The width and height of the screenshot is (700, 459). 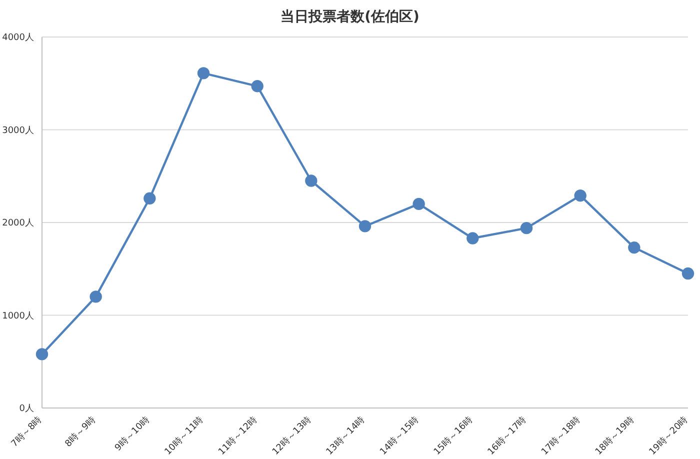 What do you see at coordinates (292, 436) in the screenshot?
I see `x-tick-label: 12時～13時` at bounding box center [292, 436].